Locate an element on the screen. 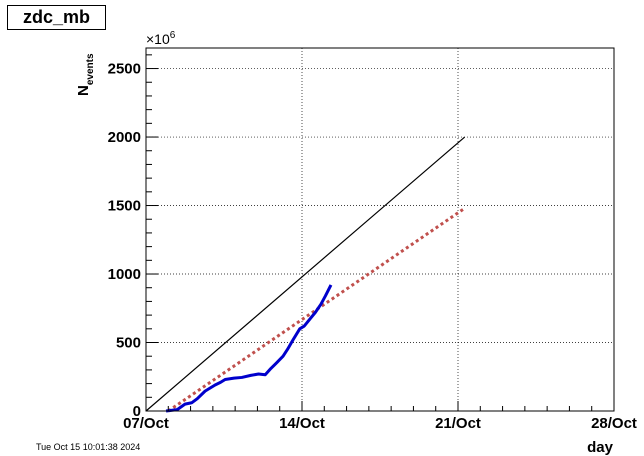  y-axis-multiplier: ×10⁶ is located at coordinates (161, 38).